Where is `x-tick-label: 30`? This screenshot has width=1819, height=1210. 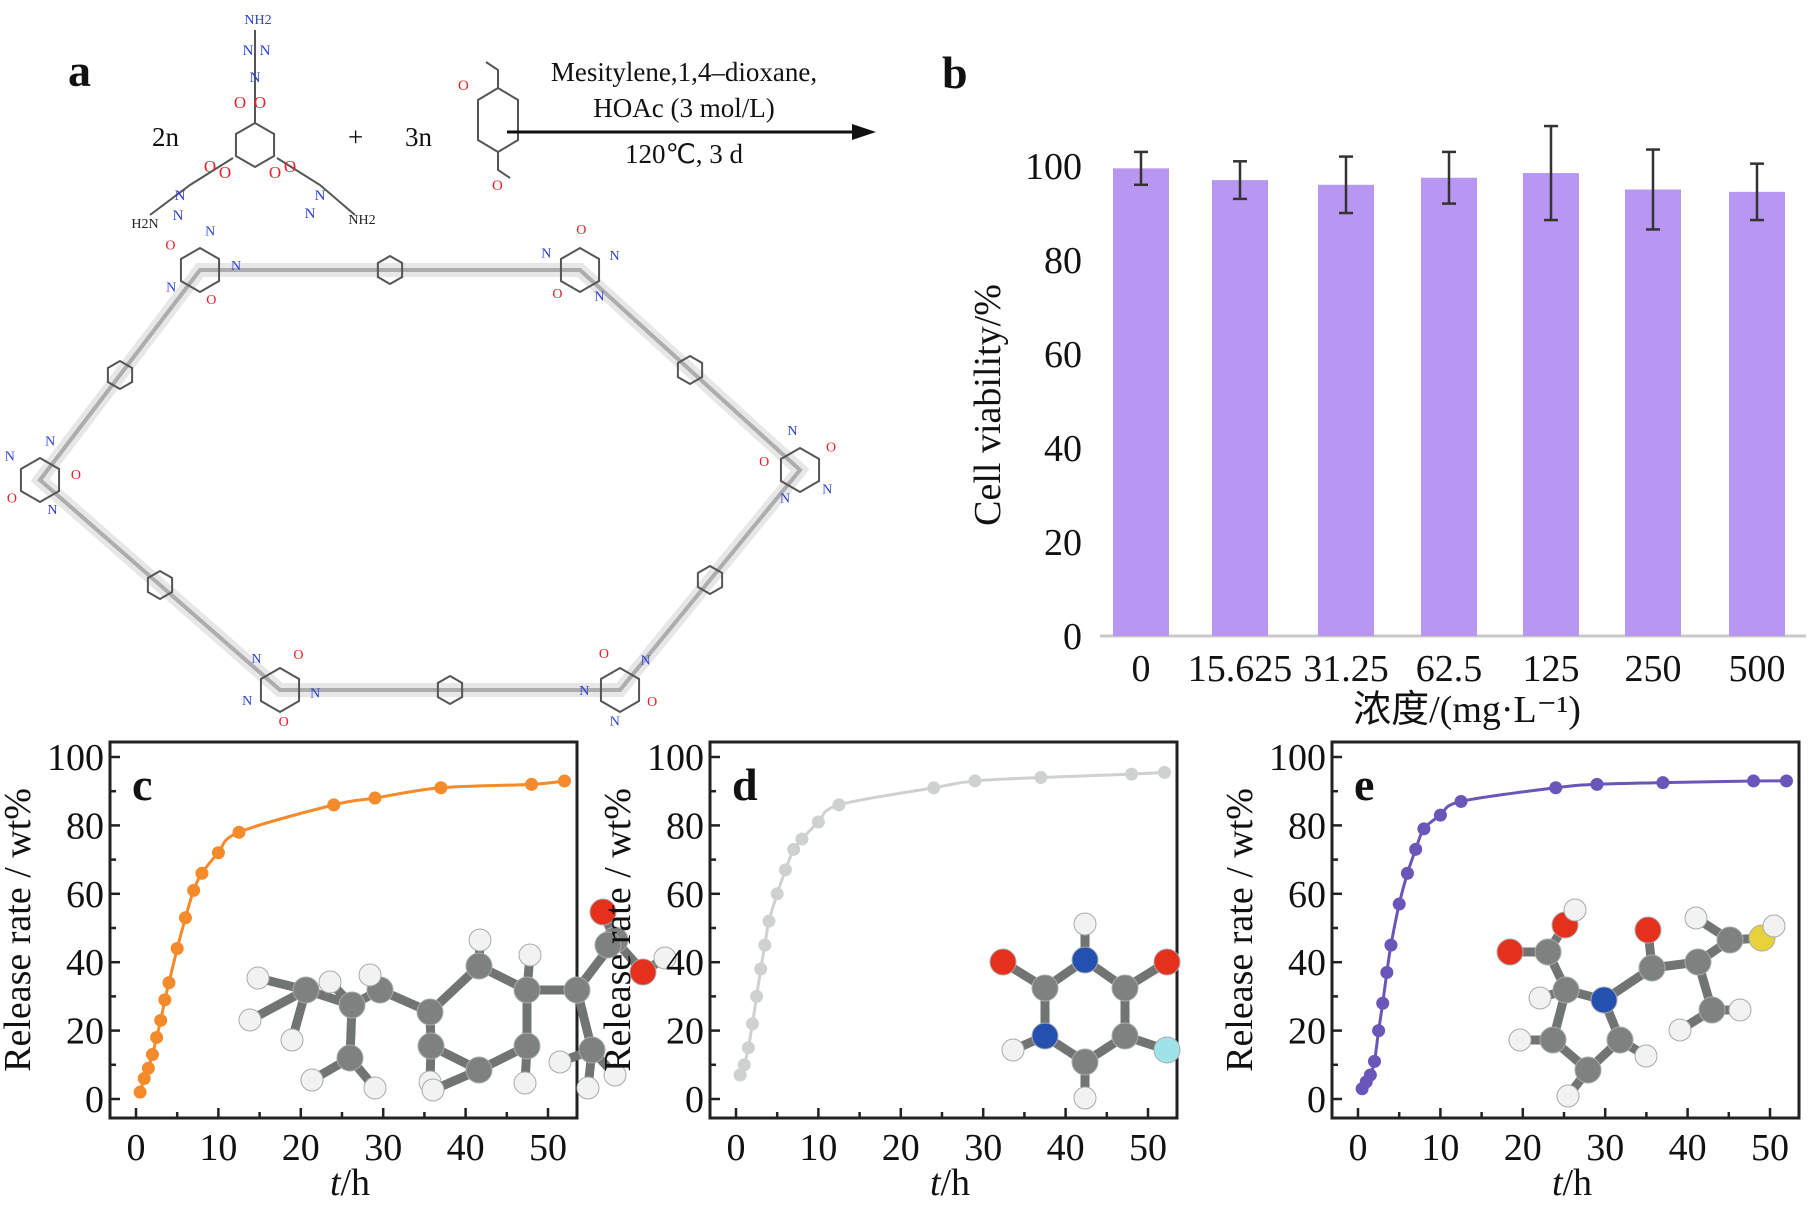 x-tick-label: 30 is located at coordinates (983, 1148).